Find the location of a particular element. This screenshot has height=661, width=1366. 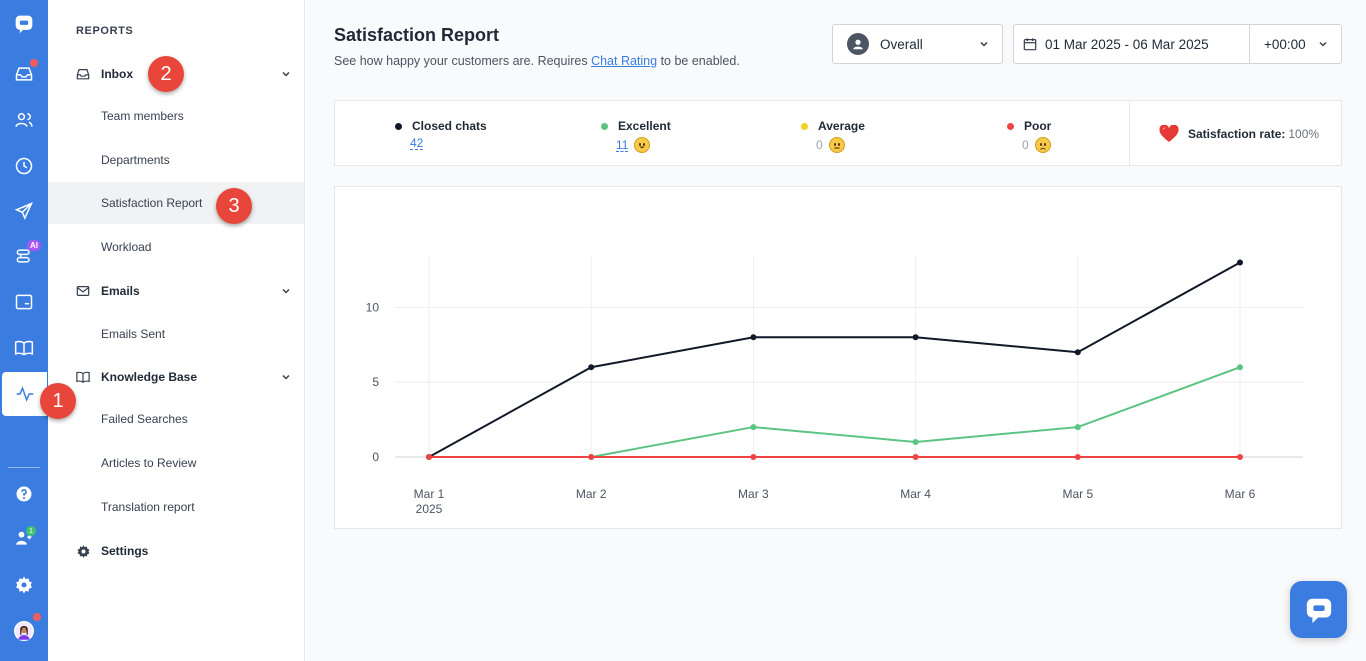

stats-divider is located at coordinates (1129, 133).